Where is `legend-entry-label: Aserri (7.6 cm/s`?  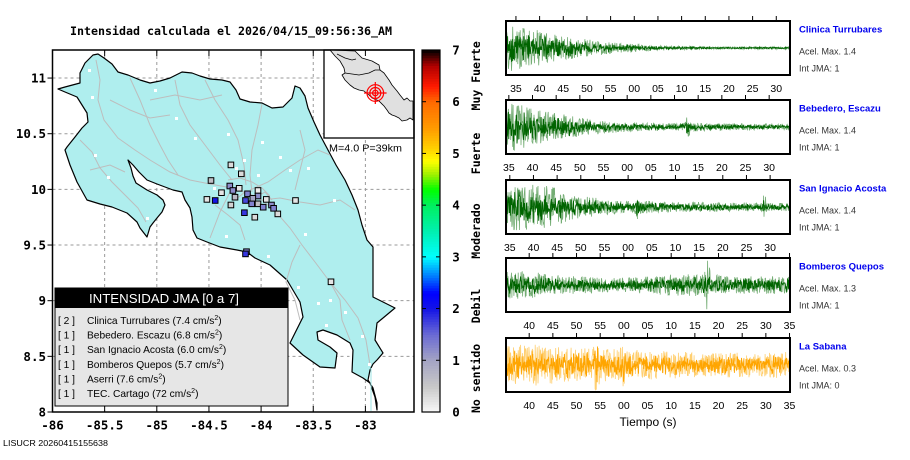 legend-entry-label: Aserri (7.6 cm/s is located at coordinates (122, 379).